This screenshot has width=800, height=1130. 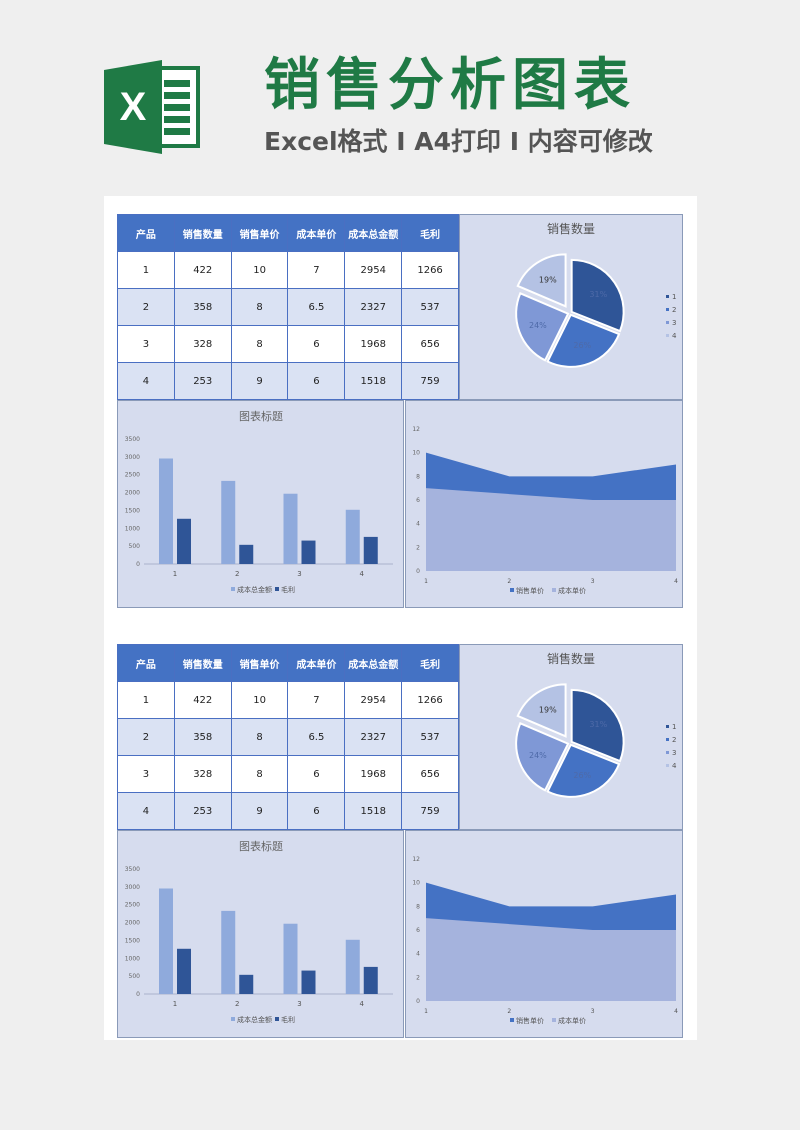 I want to click on table-cell: 422, so click(x=202, y=700).